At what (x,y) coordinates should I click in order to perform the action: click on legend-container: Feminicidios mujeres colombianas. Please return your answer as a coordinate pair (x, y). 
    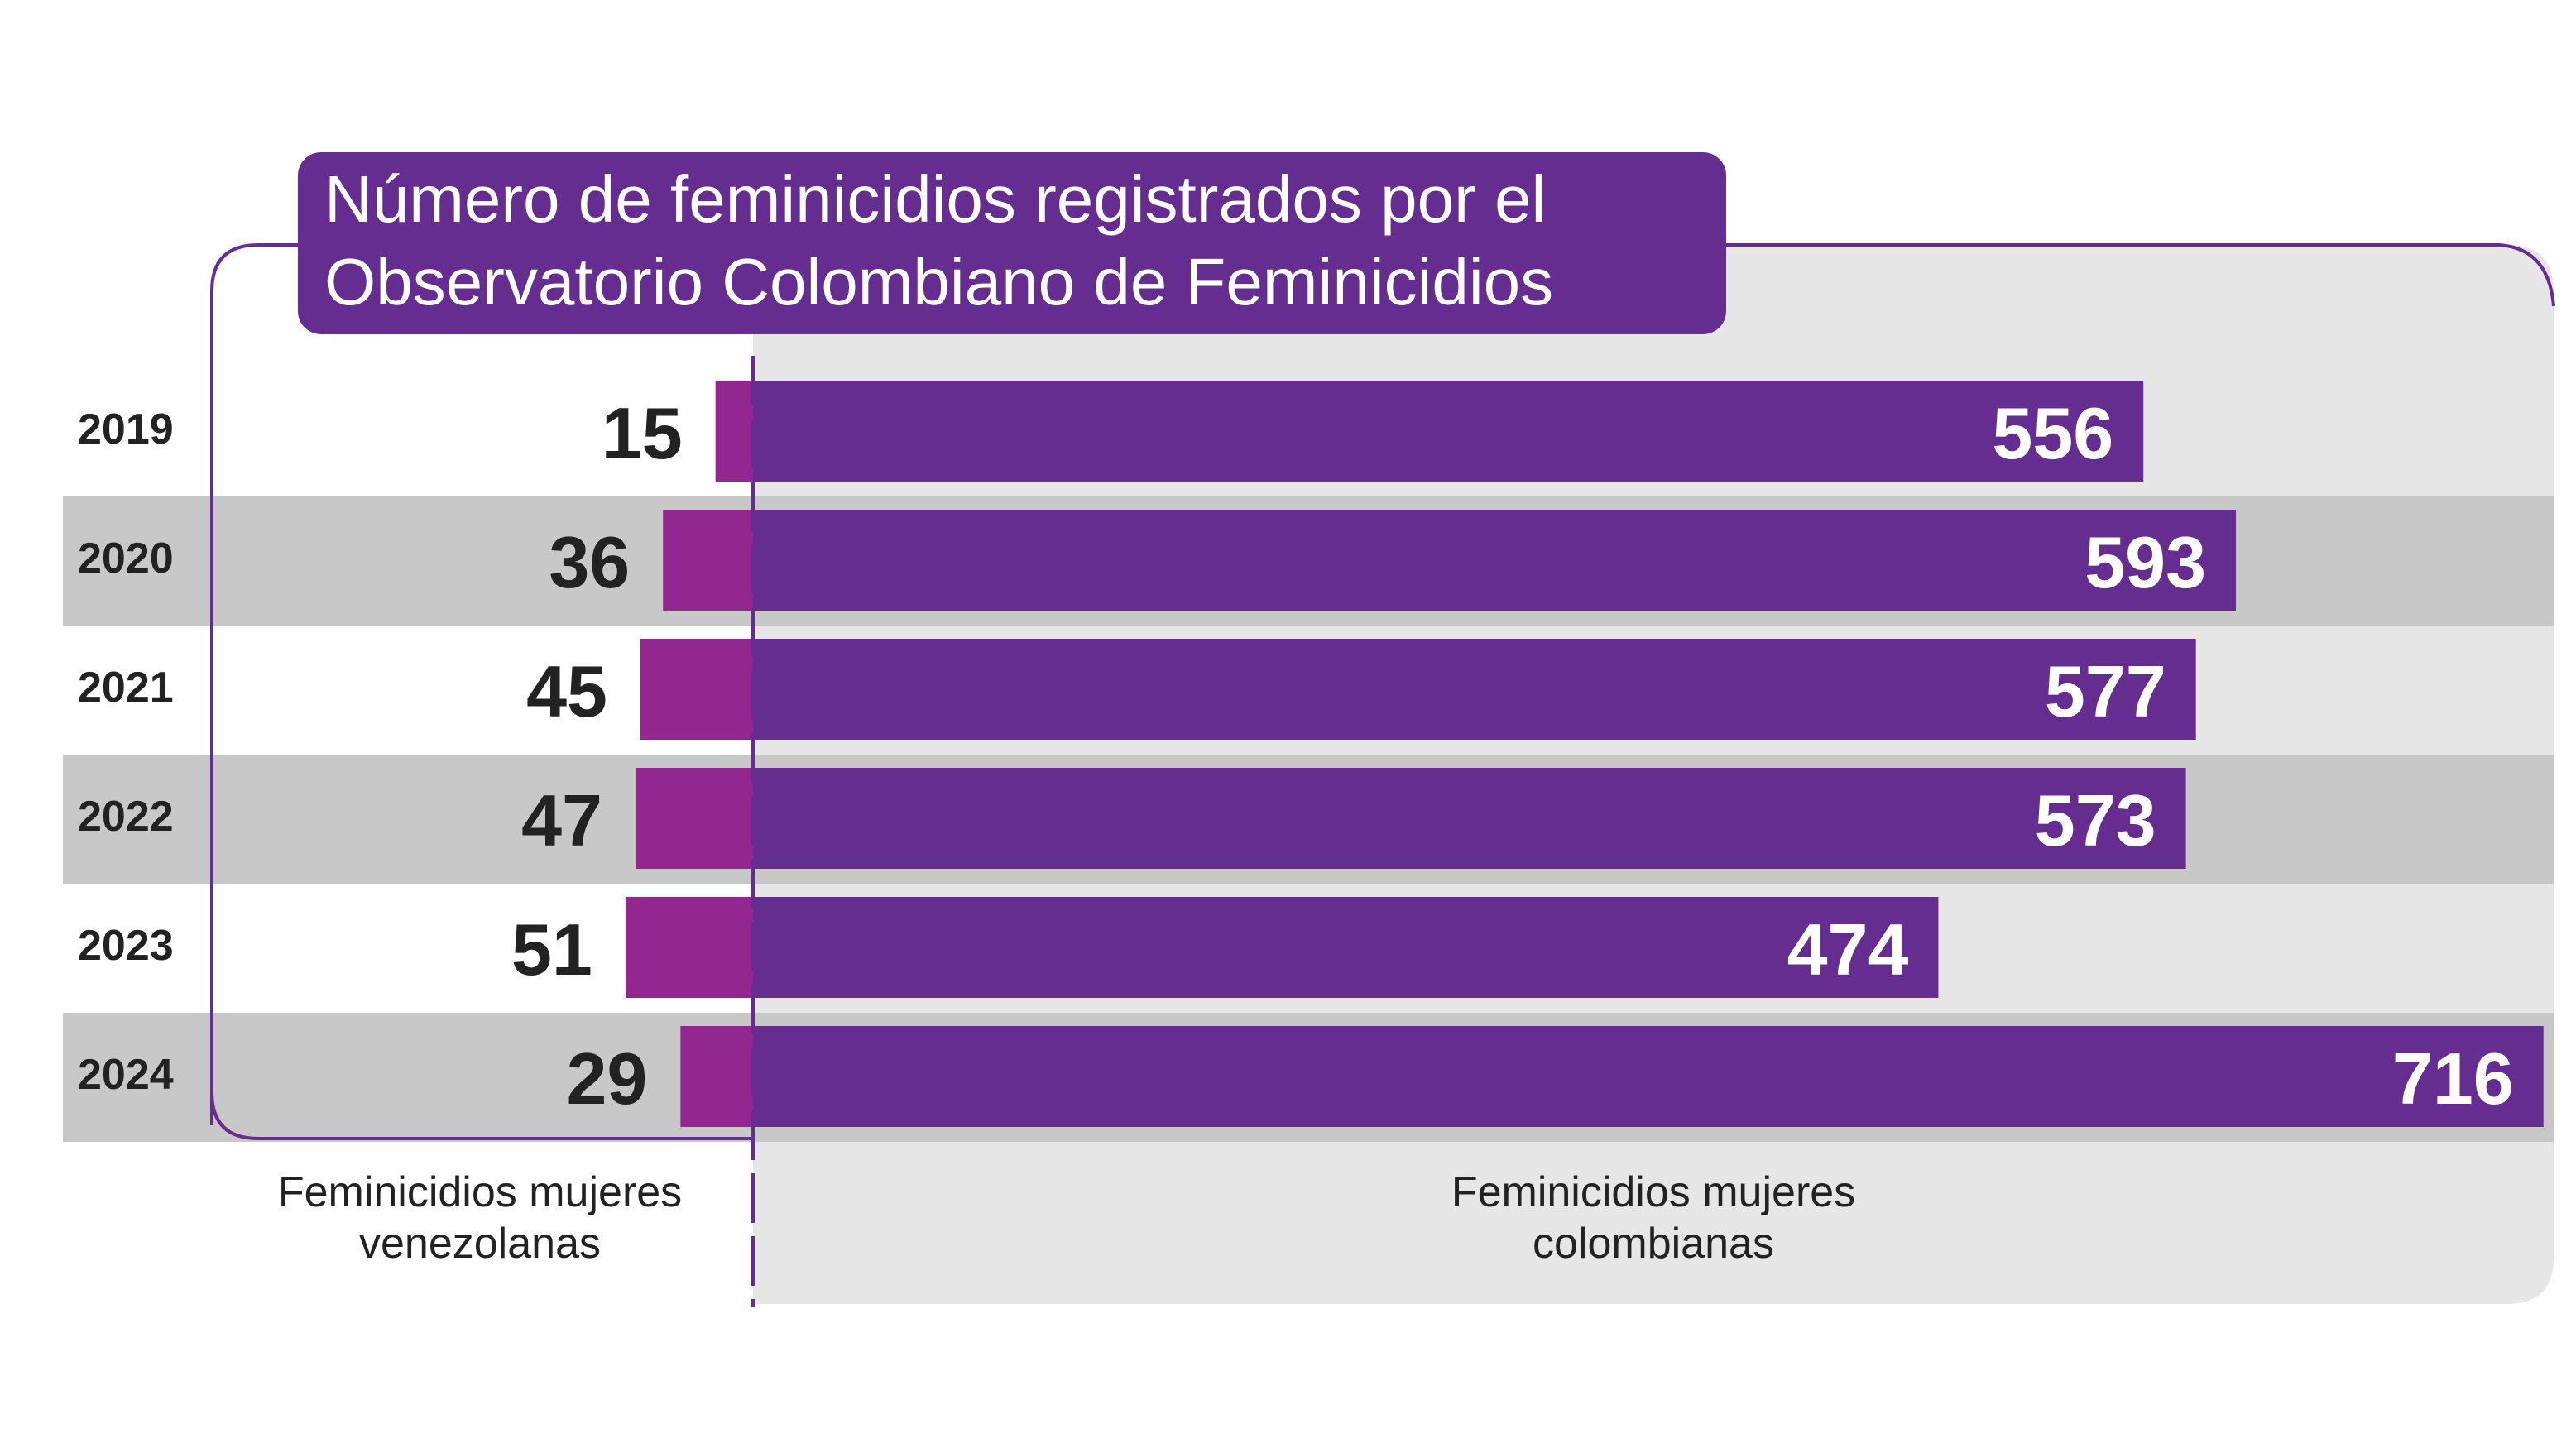
    Looking at the image, I should click on (1654, 1217).